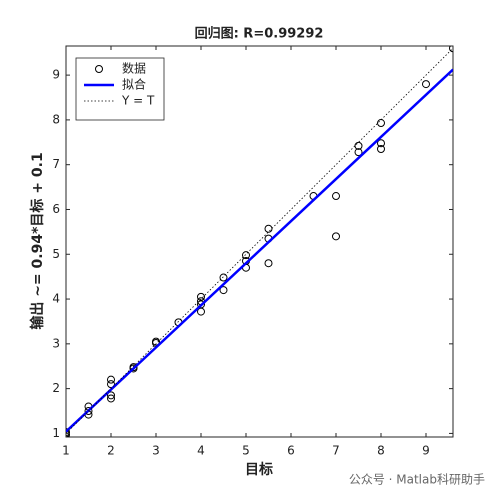 The image size is (500, 500). I want to click on x-tick-label: 9, so click(426, 451).